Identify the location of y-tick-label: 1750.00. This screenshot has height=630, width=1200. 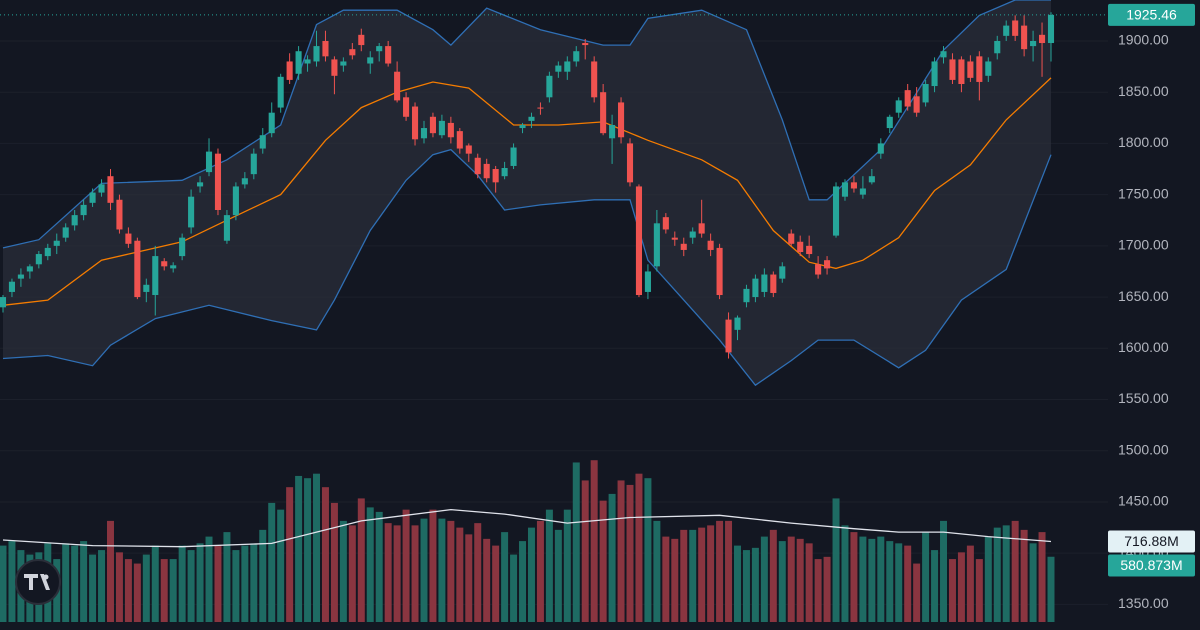
(1143, 193).